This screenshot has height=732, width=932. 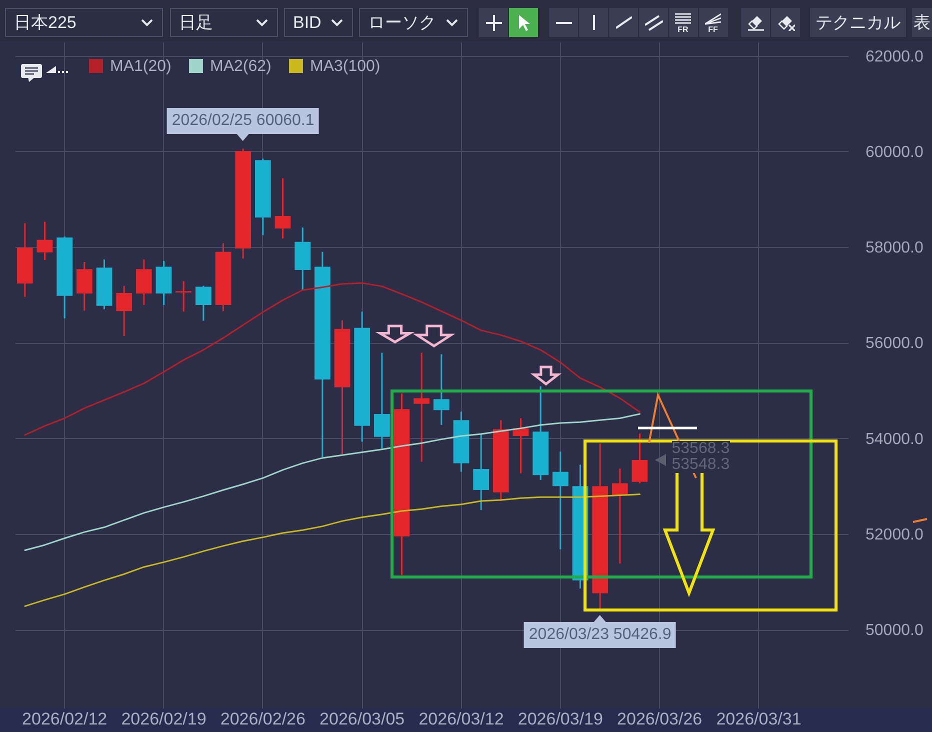 What do you see at coordinates (413, 22) in the screenshot?
I see `chart-style-dropdown: ローソク` at bounding box center [413, 22].